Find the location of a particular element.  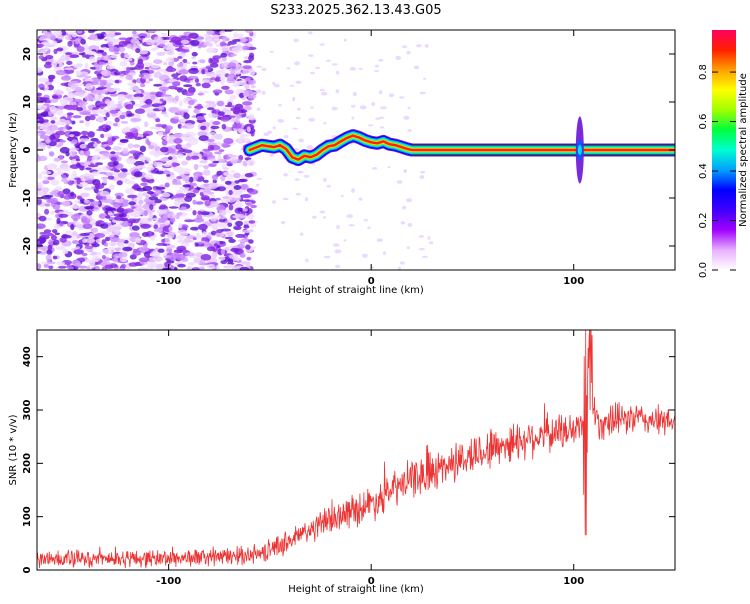

colorbar-tick-label: 0.4 is located at coordinates (703, 171).